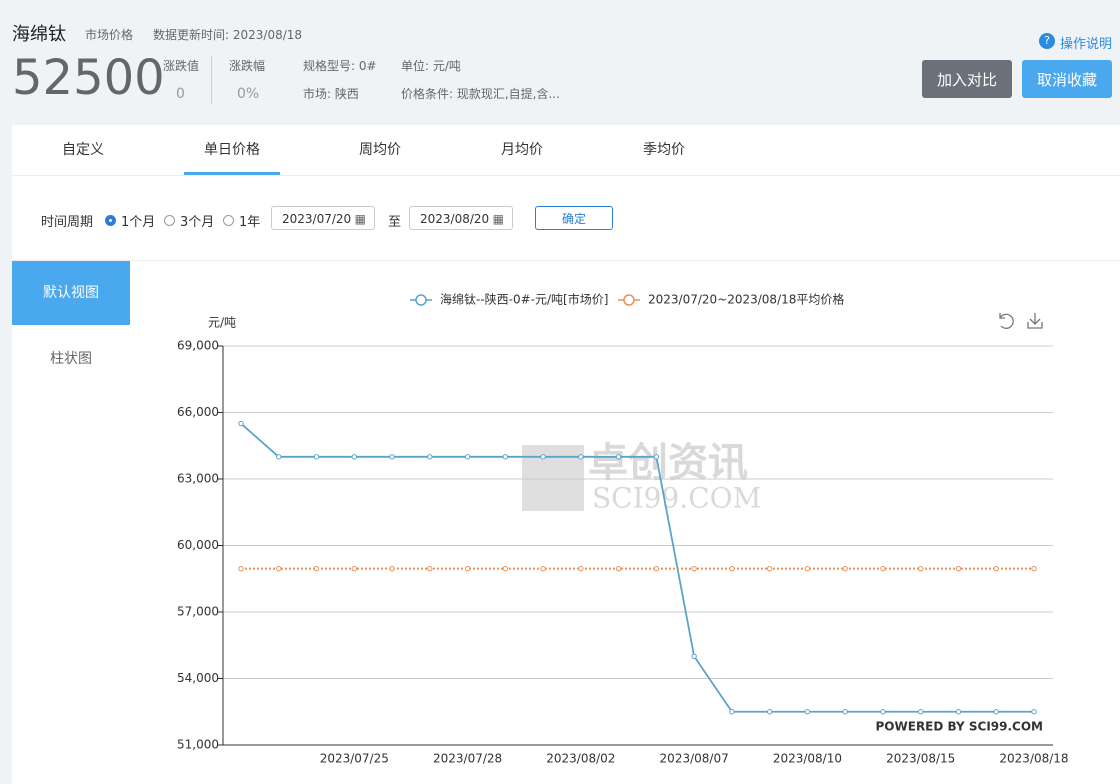  I want to click on change-label: 涨跌值, so click(181, 66).